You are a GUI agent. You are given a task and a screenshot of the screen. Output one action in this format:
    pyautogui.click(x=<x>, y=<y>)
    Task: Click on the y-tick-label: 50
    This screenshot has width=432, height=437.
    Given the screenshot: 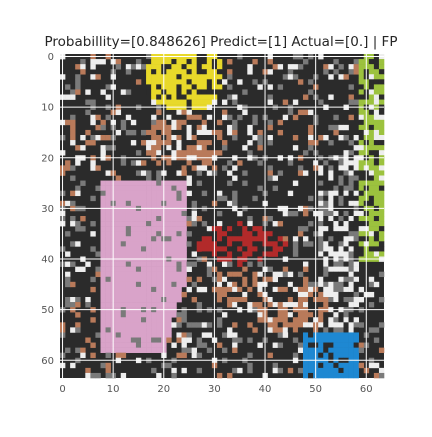 What is the action you would take?
    pyautogui.click(x=47, y=310)
    